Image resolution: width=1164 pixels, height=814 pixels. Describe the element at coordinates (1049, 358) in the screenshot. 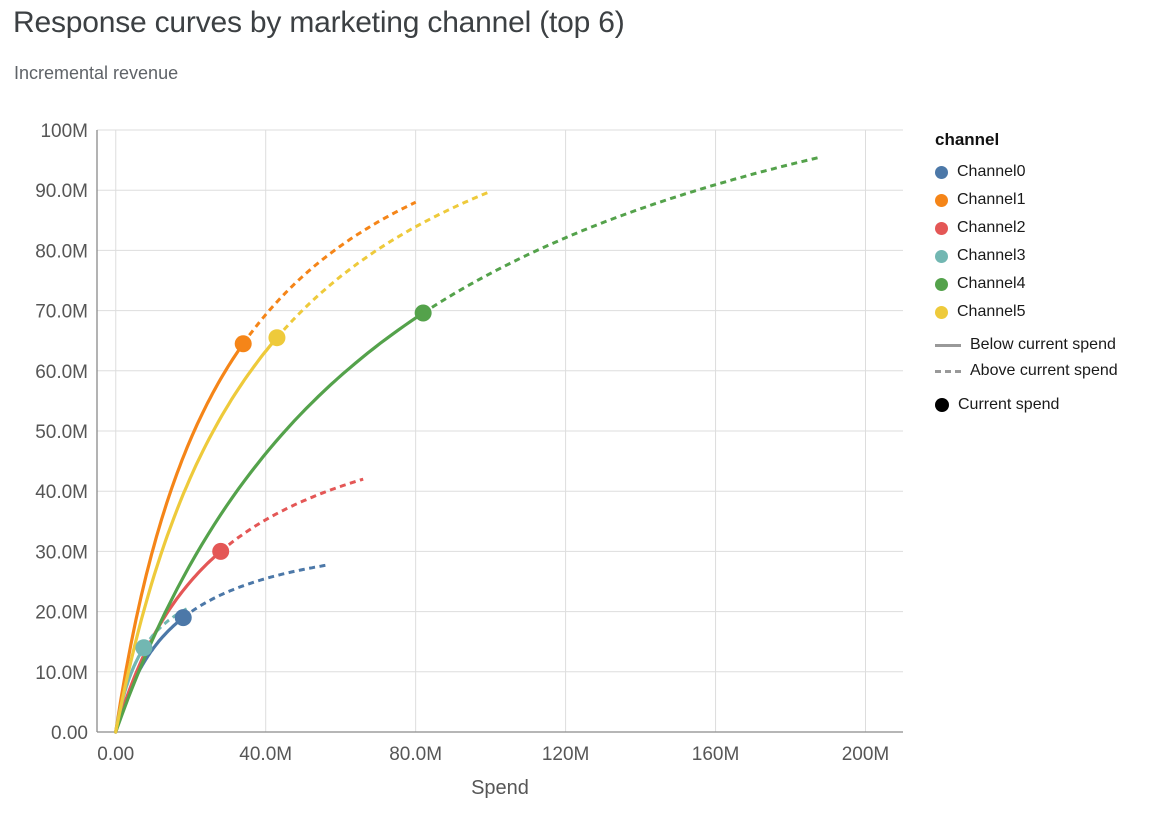

I see `legend-line-style-list: Below current spend Above current spend` at that location.